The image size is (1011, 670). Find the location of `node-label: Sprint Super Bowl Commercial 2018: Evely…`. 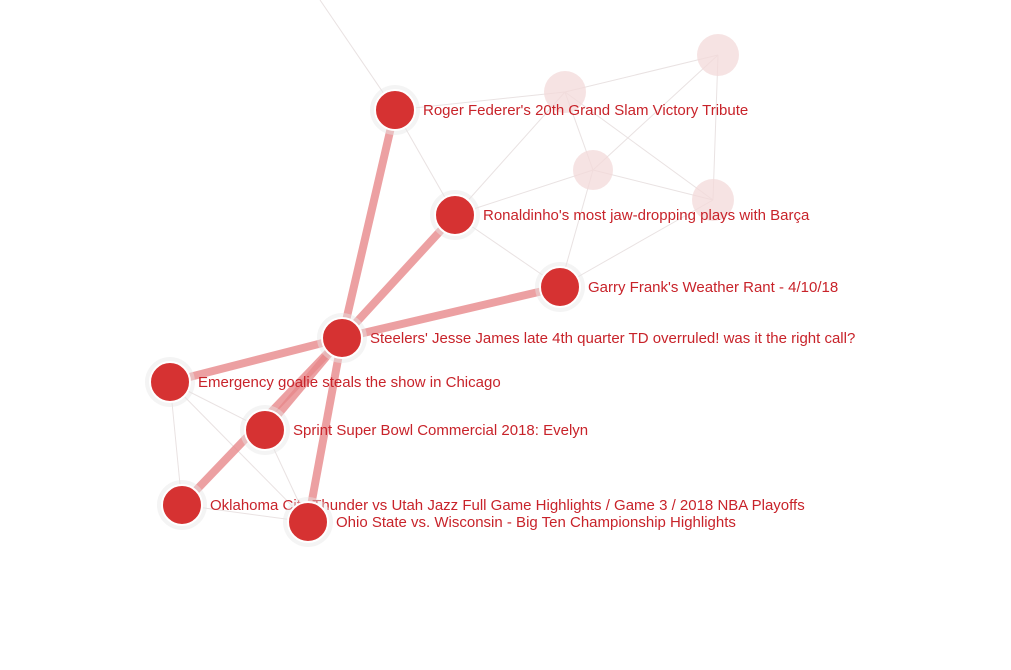

node-label: Sprint Super Bowl Commercial 2018: Evely… is located at coordinates (440, 430).